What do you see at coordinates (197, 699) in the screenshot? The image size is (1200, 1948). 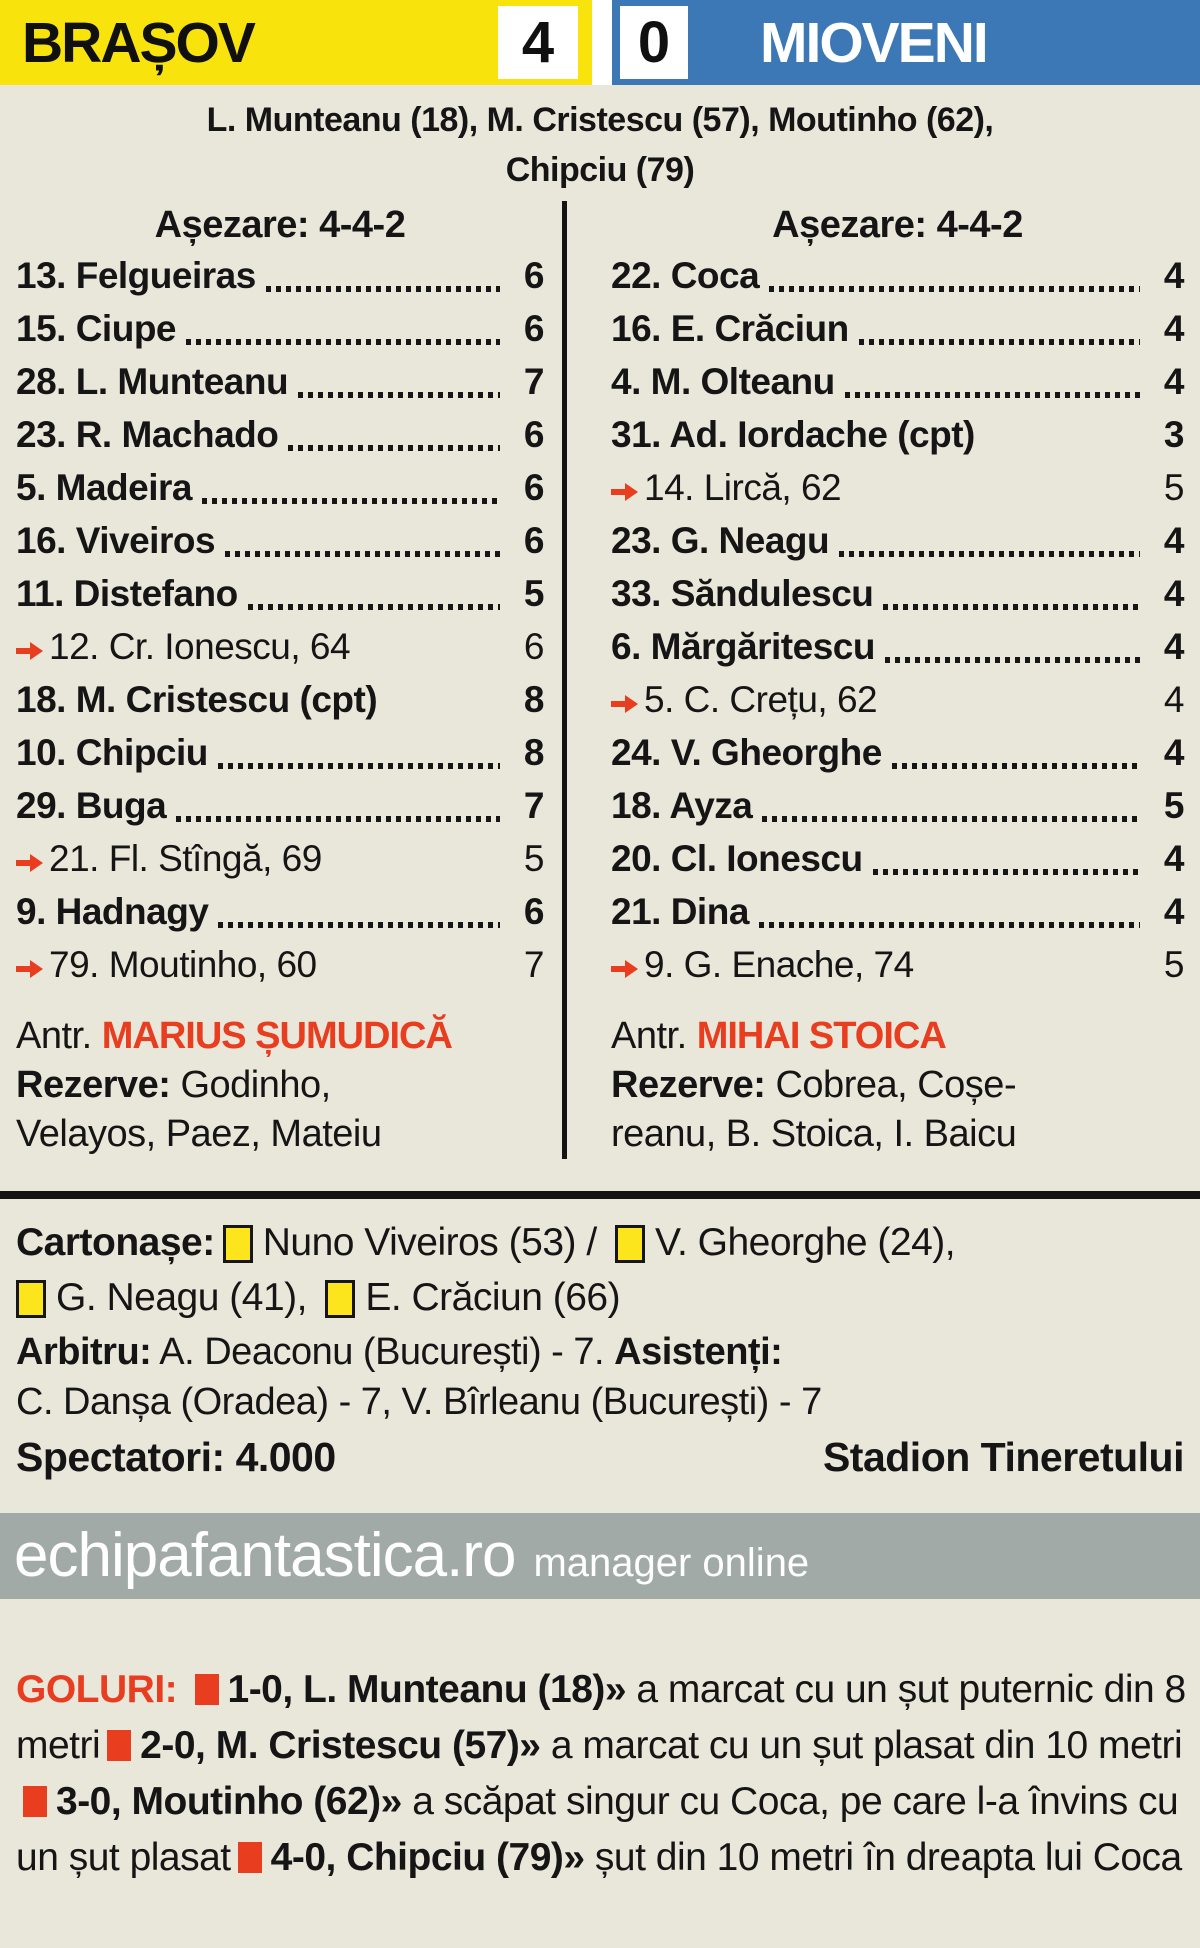 I see `player-name: 18. M. Cristescu (cpt)` at bounding box center [197, 699].